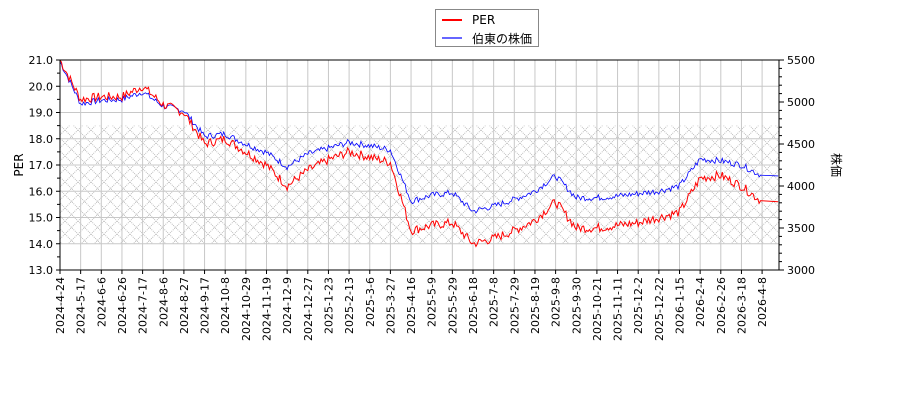  I want to click on svg-text: 2025-3-27, so click(390, 305).